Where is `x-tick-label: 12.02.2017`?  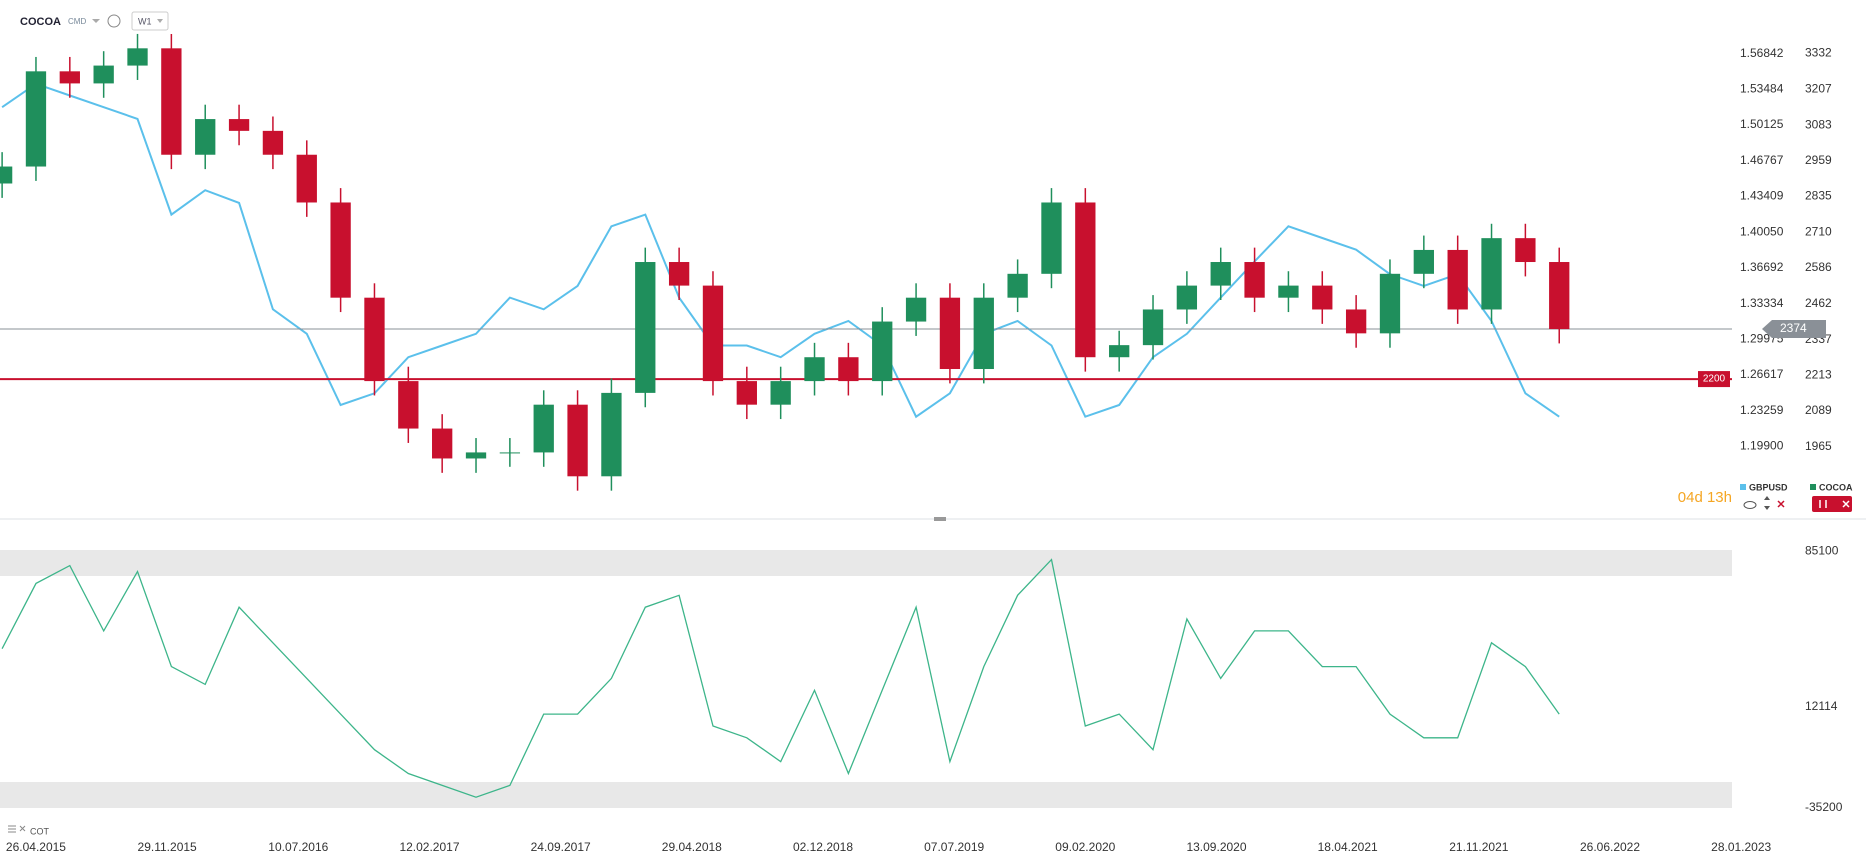
x-tick-label: 12.02.2017 is located at coordinates (429, 847).